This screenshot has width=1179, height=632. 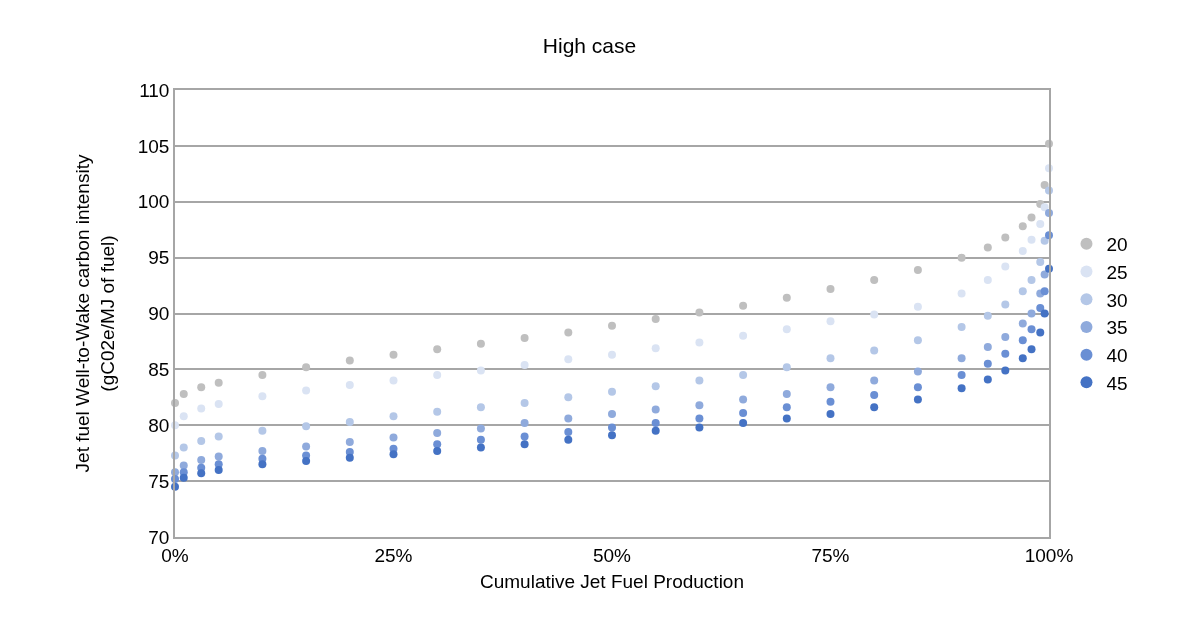 I want to click on x-tick-label: 25%, so click(x=393, y=555).